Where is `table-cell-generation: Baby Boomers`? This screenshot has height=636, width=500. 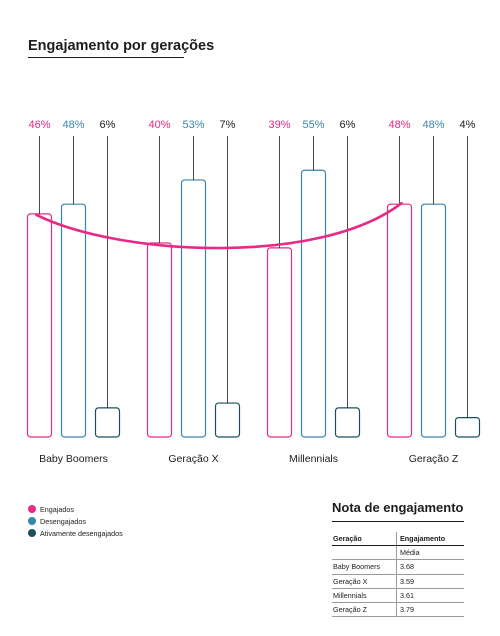 table-cell-generation: Baby Boomers is located at coordinates (364, 567).